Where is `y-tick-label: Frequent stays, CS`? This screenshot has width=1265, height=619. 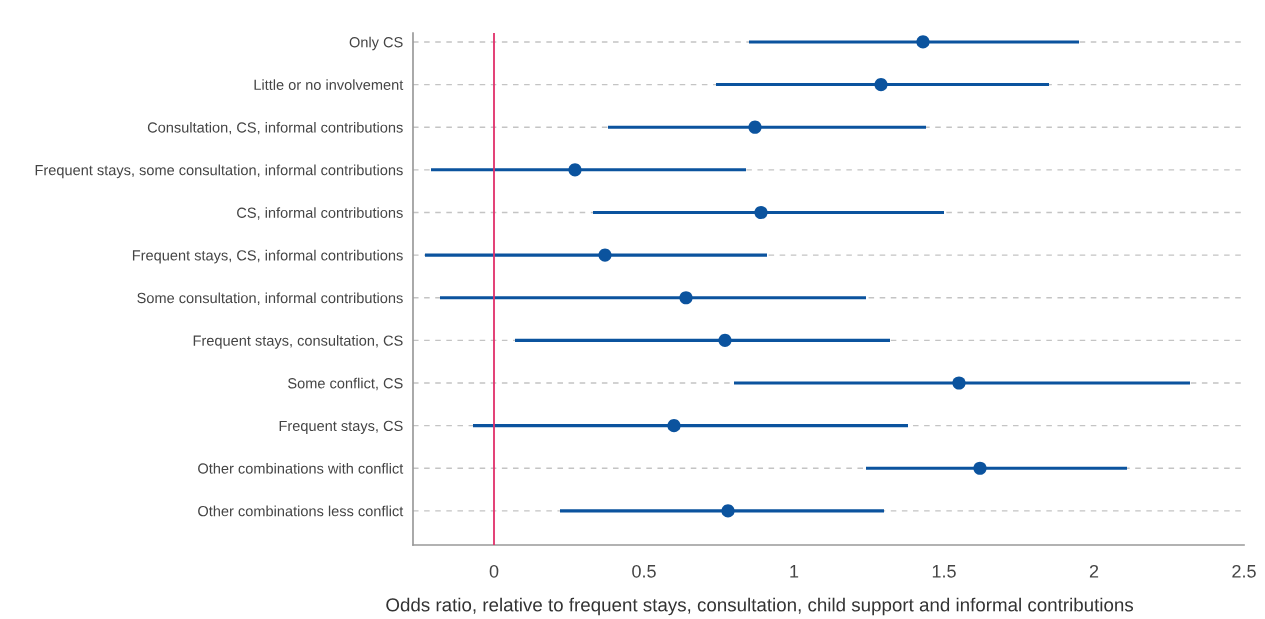 y-tick-label: Frequent stays, CS is located at coordinates (341, 427).